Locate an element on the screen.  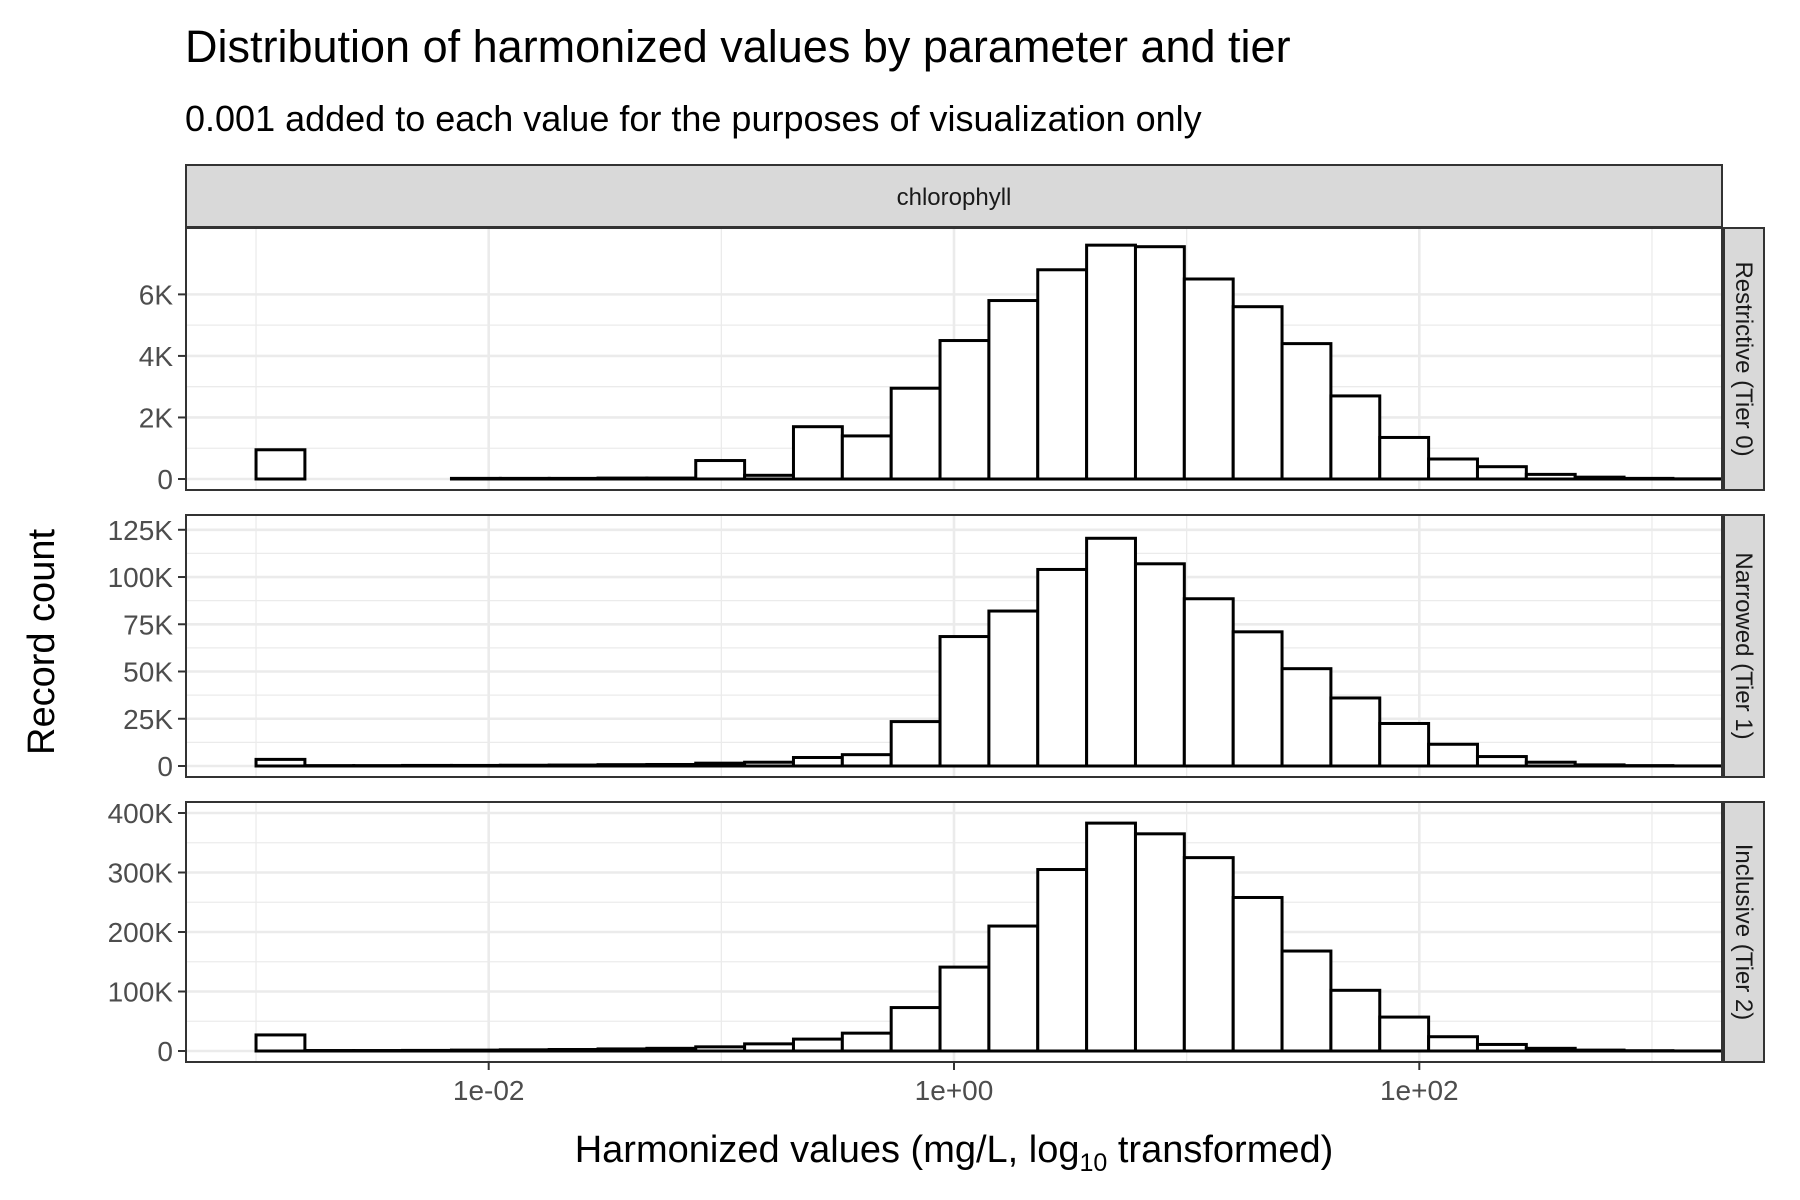
facet-strip-label: Restrictive (Tier 0) is located at coordinates (1743, 358).